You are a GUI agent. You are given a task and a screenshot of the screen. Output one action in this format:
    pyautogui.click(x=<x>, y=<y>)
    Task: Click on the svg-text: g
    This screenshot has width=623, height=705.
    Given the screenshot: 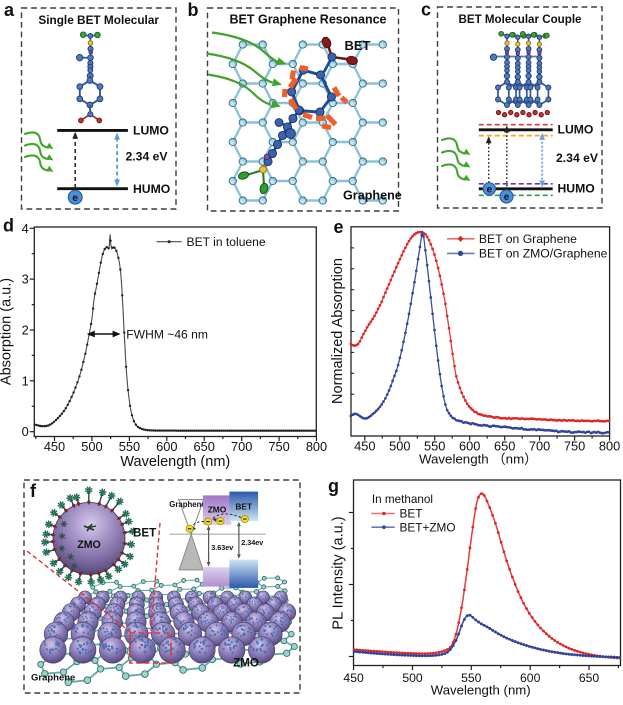 What is the action you would take?
    pyautogui.click(x=333, y=486)
    